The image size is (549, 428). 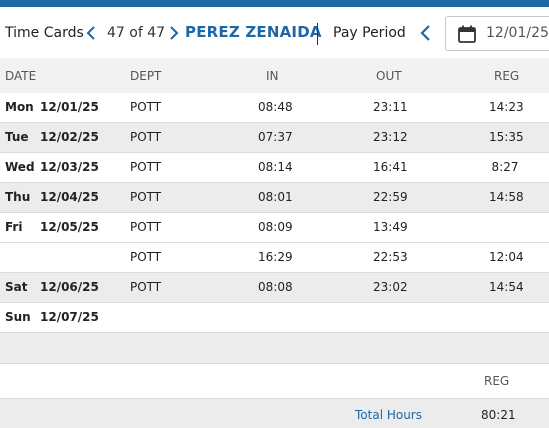 I want to click on table-row: Sun 12/07/25, so click(x=274, y=318).